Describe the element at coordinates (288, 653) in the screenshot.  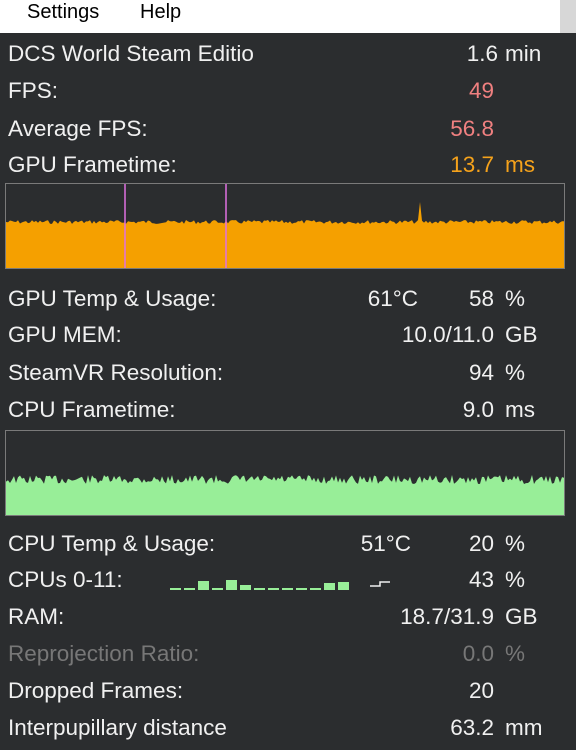
I see `reprojection-row: Reprojection Ratio: 0.0 %` at that location.